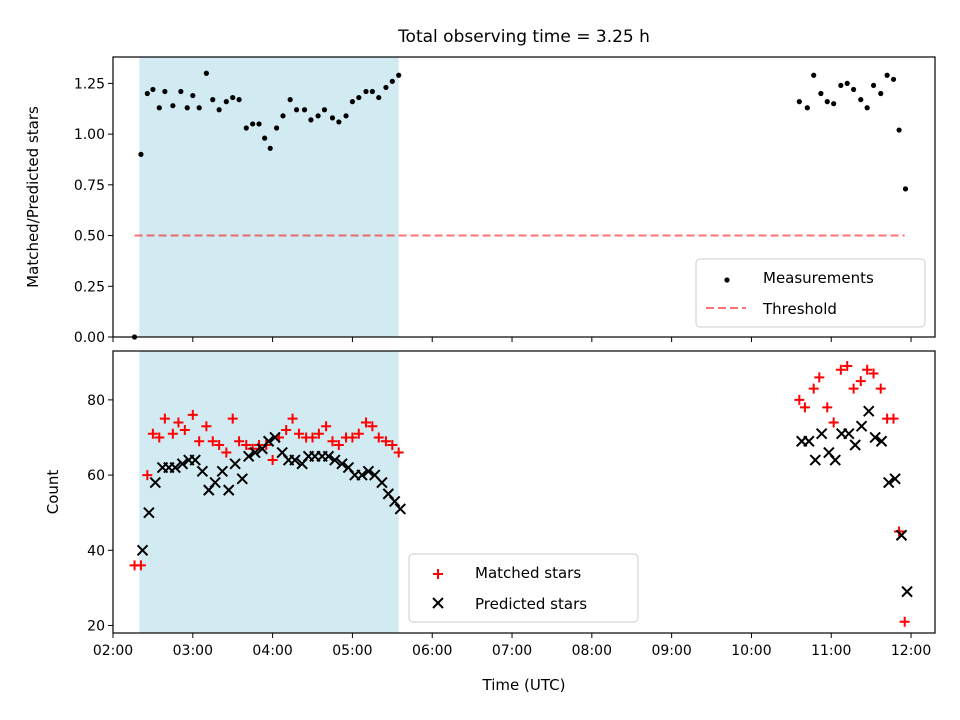 This screenshot has width=960, height=720. Describe the element at coordinates (89, 338) in the screenshot. I see `y-tick-label: 0.00` at that location.